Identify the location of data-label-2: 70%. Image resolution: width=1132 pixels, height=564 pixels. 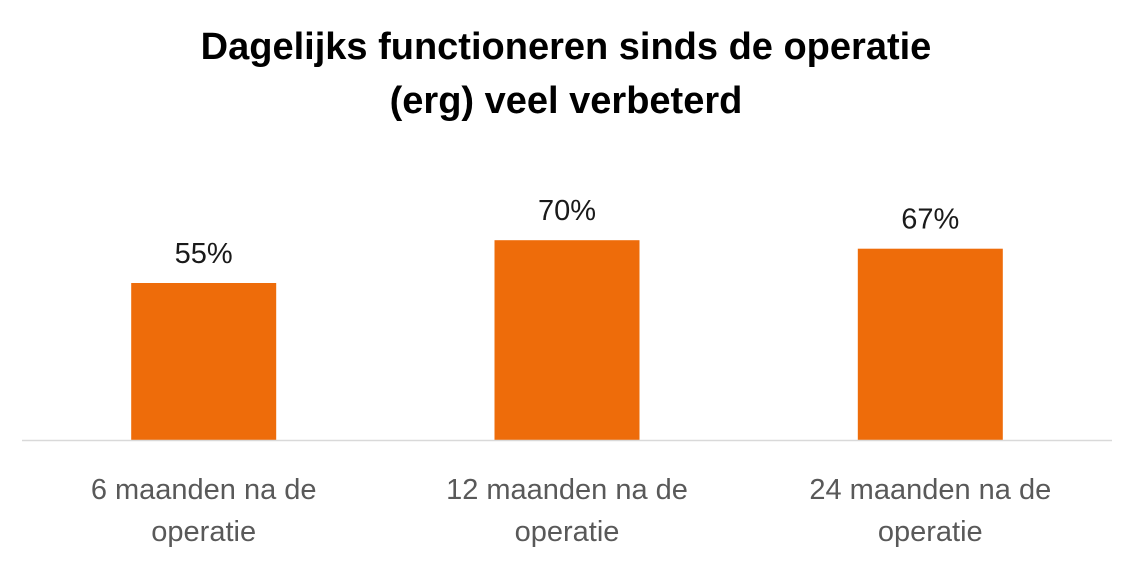
(567, 211).